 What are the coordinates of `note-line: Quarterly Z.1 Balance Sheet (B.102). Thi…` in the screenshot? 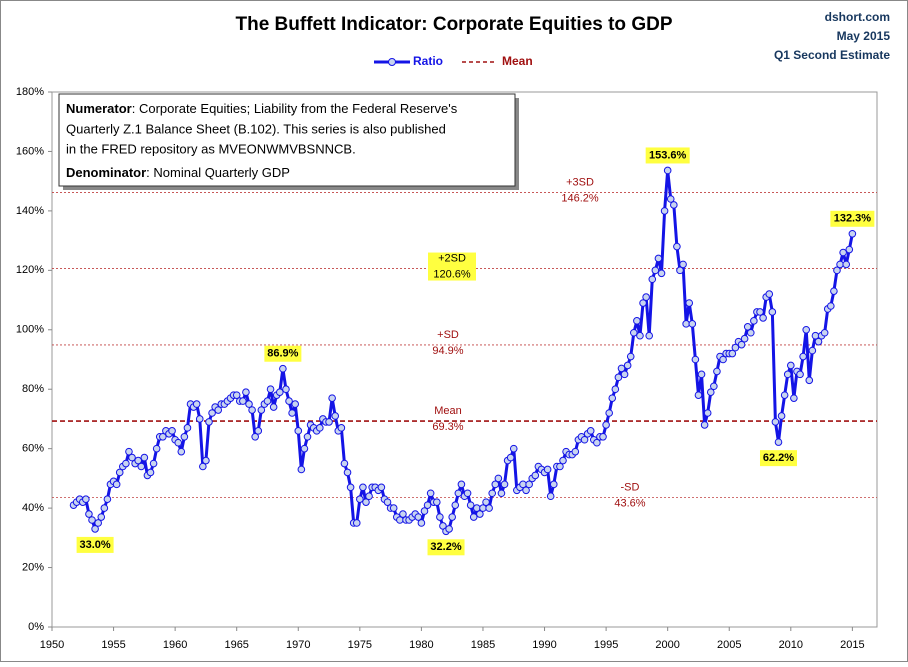 It's located at (256, 128).